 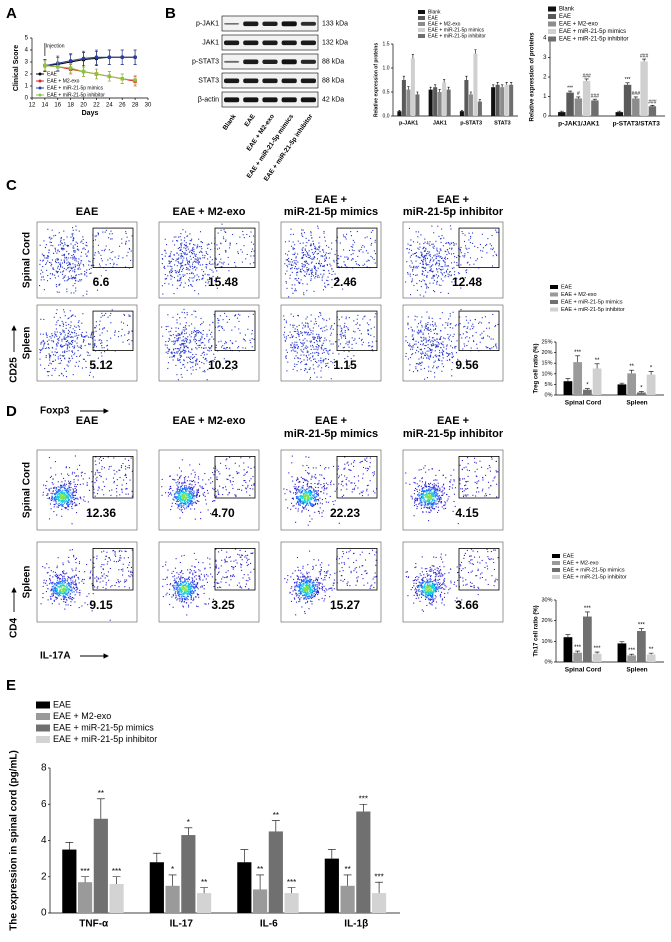 What do you see at coordinates (27, 39) in the screenshot?
I see `y-tick-label: 5` at bounding box center [27, 39].